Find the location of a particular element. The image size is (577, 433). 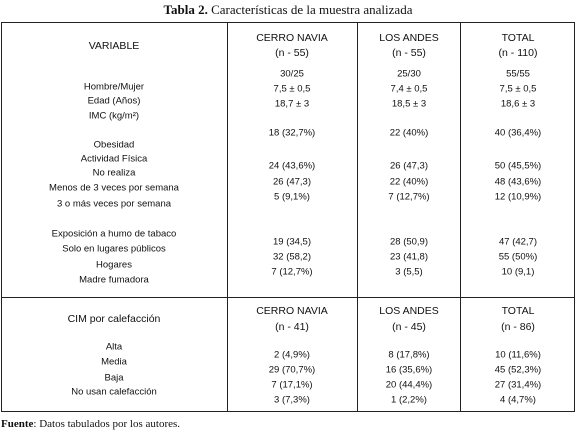

row-label: Actividad Física is located at coordinates (114, 159).